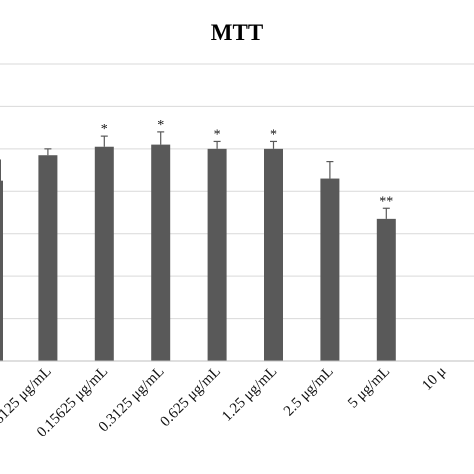 This screenshot has height=474, width=474. Describe the element at coordinates (434, 379) in the screenshot. I see `x-tick-label: 10 μ` at that location.